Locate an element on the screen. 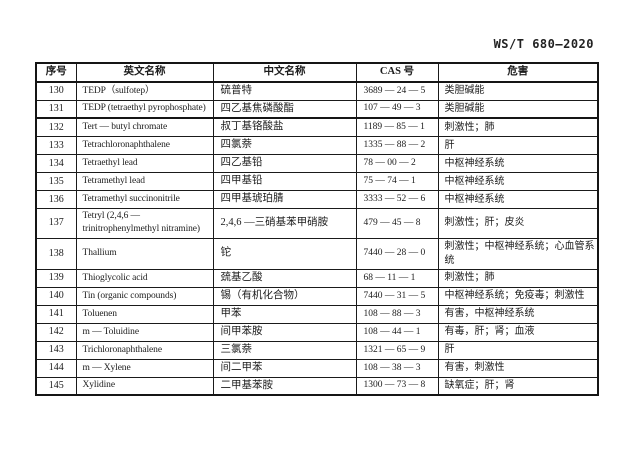 The height and width of the screenshot is (453, 625). cas-number-cell: 1335 — 88 — 2 is located at coordinates (397, 146).